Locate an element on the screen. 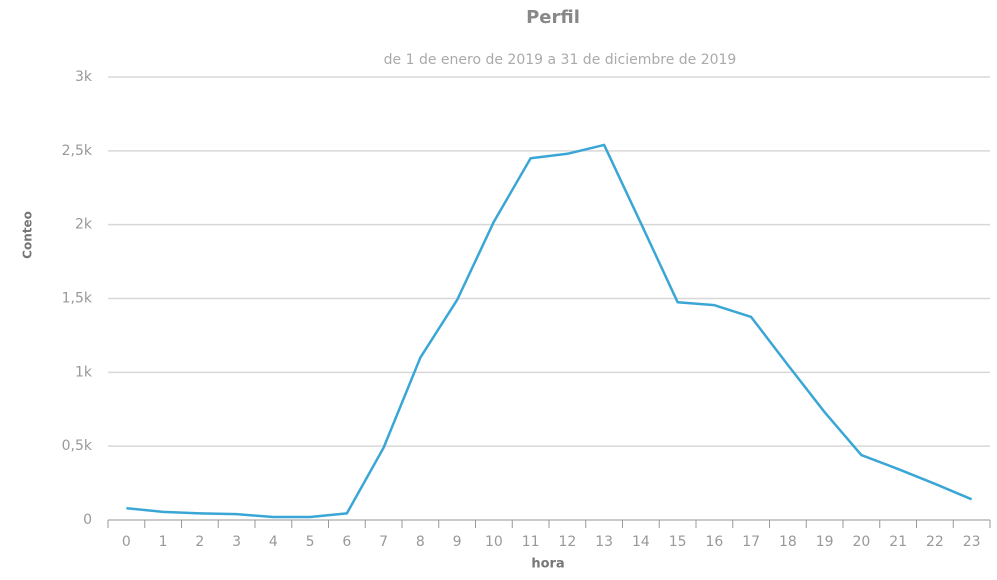 This screenshot has width=997, height=580. x-tick-label: 16 is located at coordinates (714, 542).